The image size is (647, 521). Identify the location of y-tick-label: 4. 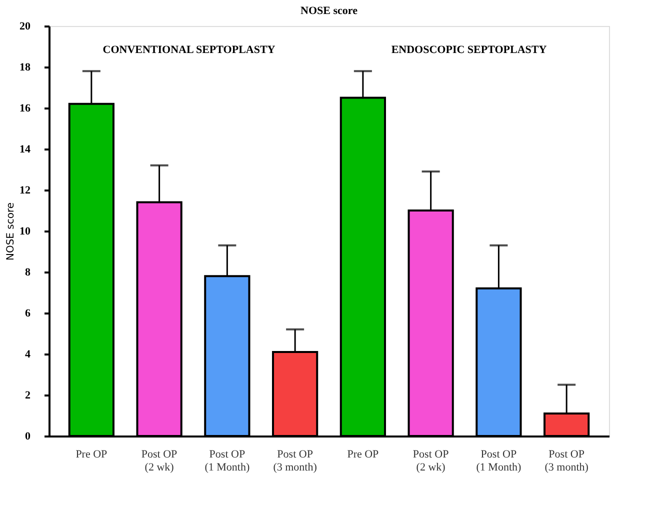
(28, 354).